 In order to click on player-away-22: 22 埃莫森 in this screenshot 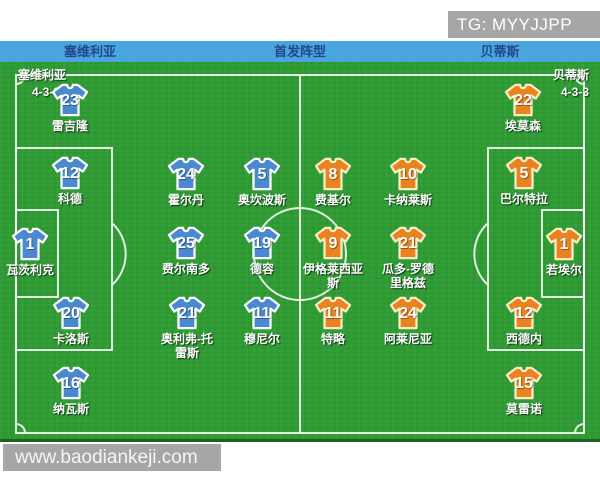, I will do `click(523, 108)`.